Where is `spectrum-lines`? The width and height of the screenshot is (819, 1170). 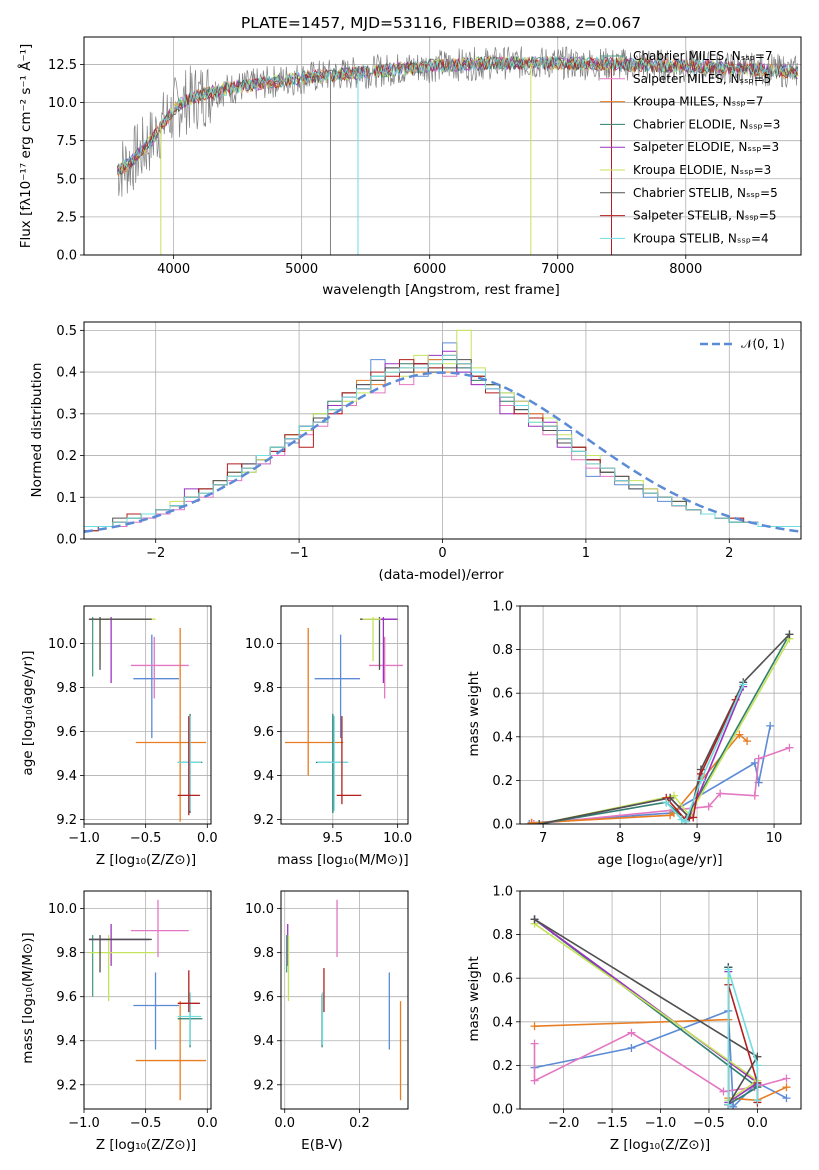 spectrum-lines is located at coordinates (457, 150).